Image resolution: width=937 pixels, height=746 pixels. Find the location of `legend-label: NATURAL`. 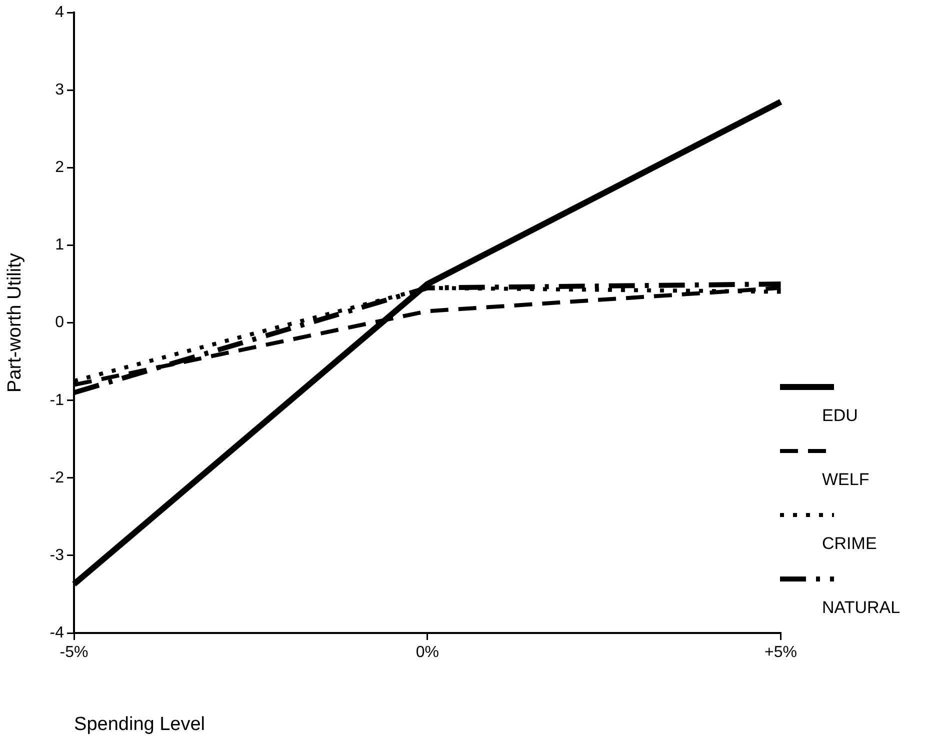

legend-label: NATURAL is located at coordinates (861, 608).